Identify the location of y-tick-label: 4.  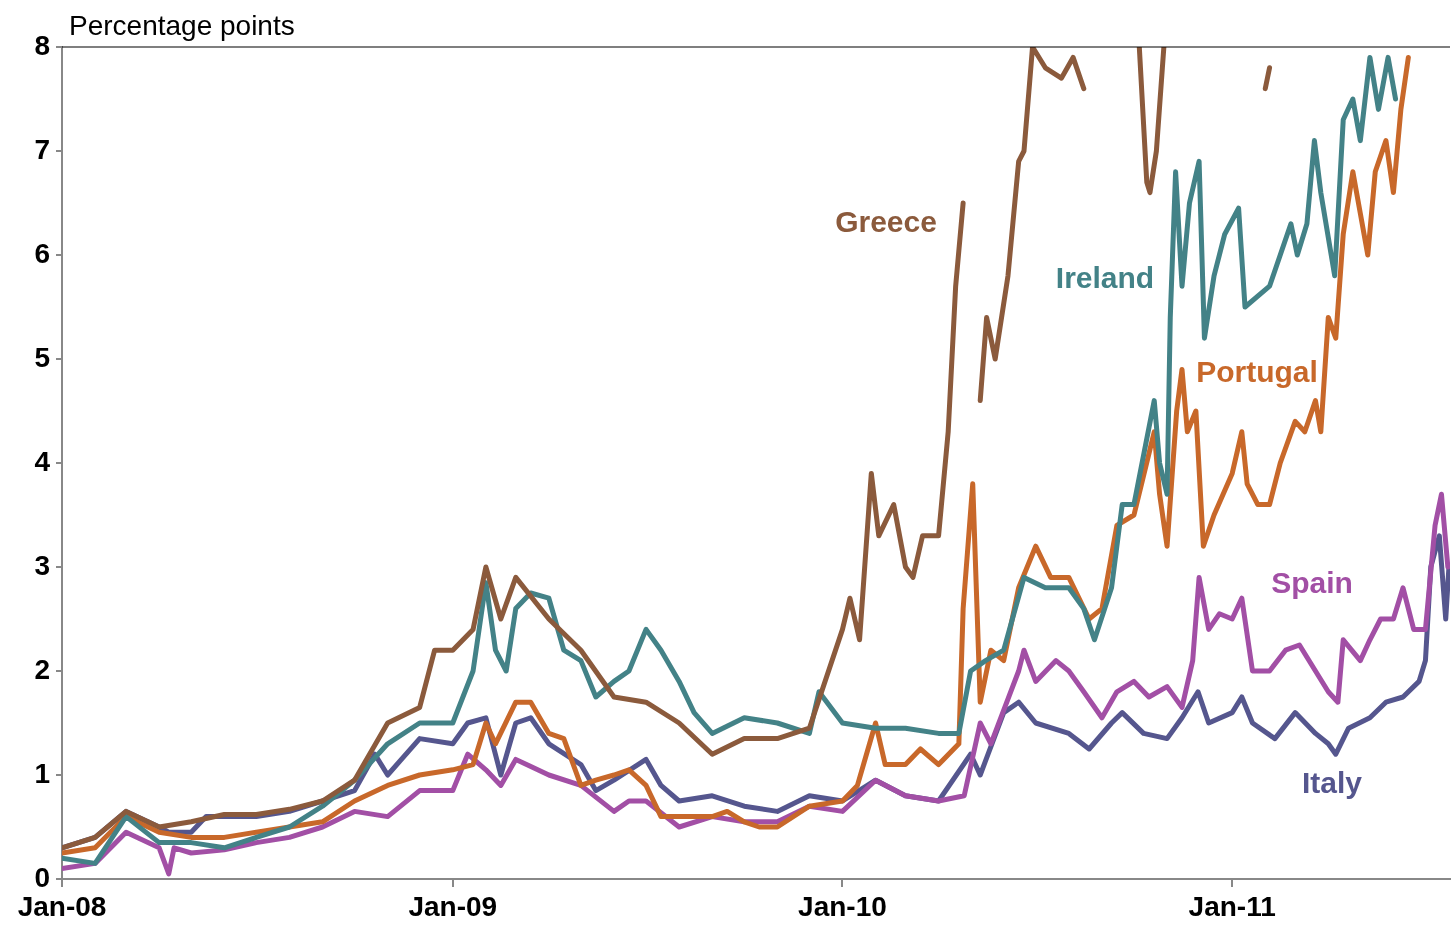
(42, 461).